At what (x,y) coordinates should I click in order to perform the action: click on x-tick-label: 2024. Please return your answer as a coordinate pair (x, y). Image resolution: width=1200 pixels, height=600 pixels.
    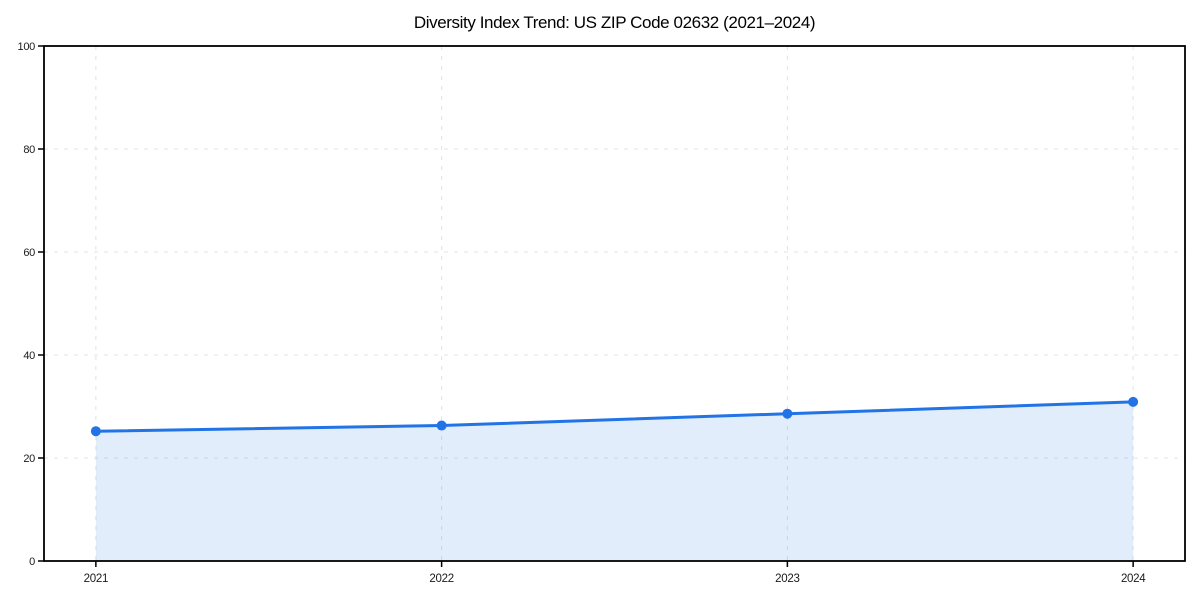
    Looking at the image, I should click on (1133, 579).